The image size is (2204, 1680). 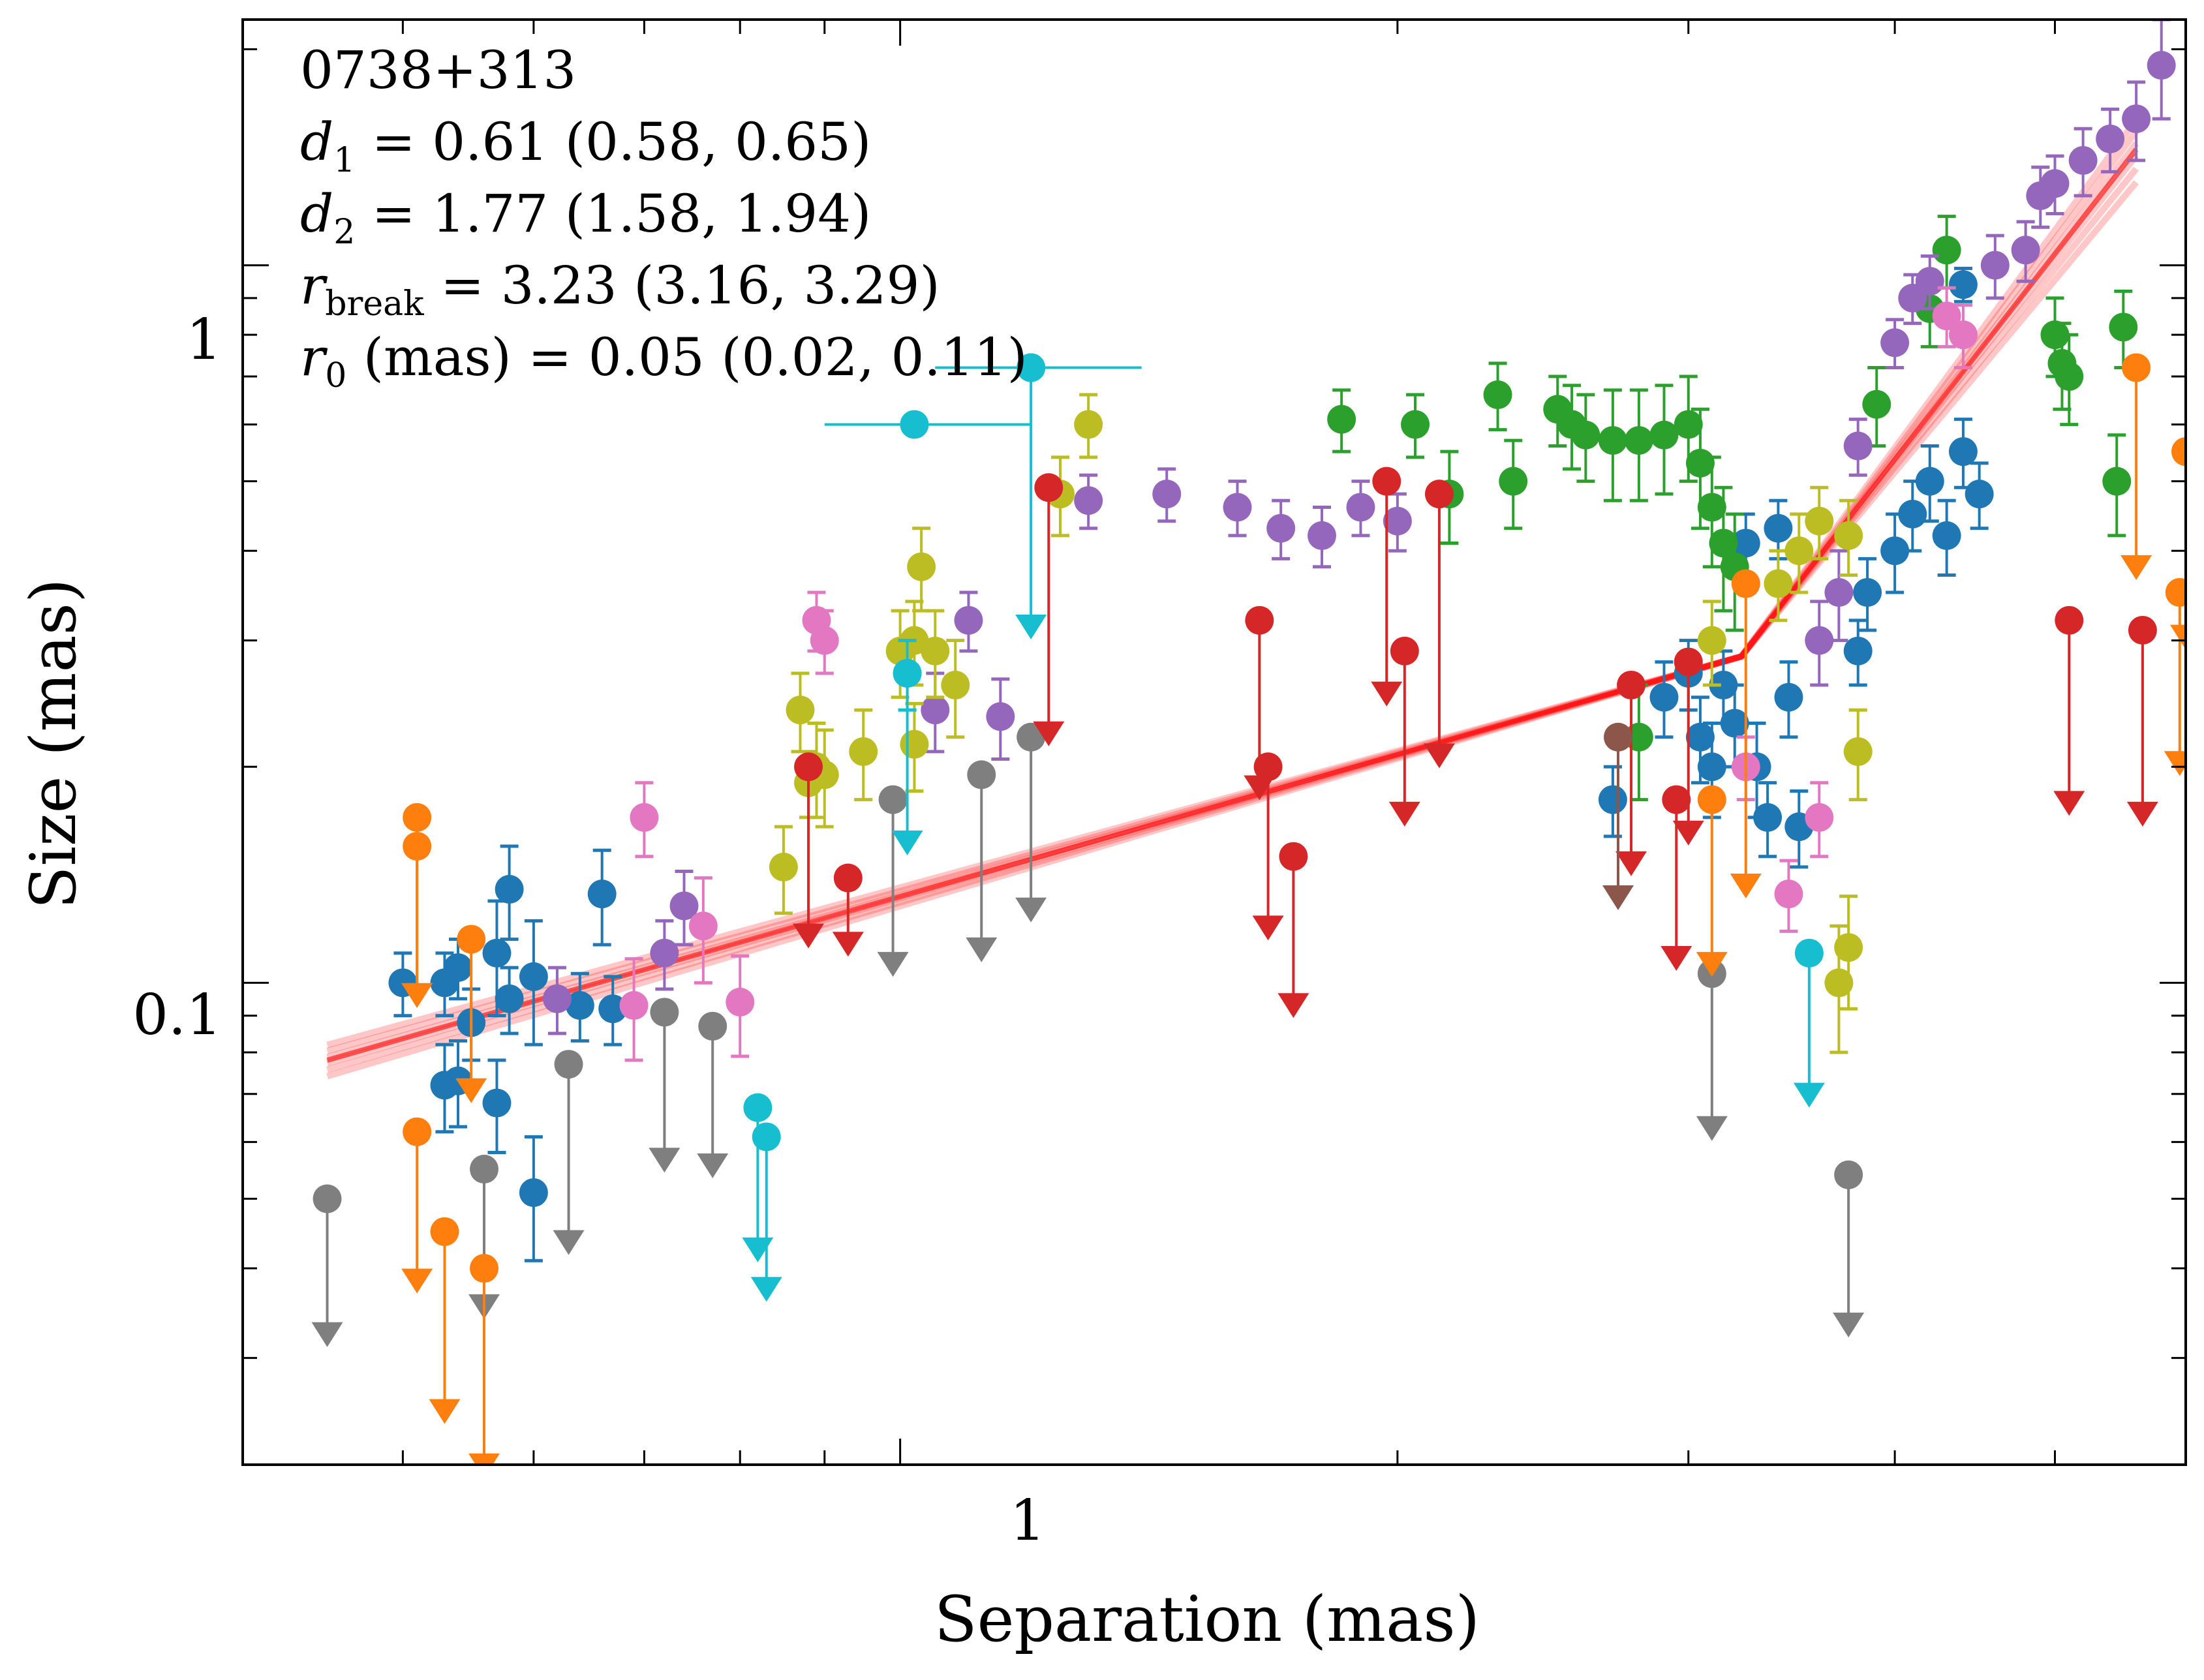 I want to click on annotation-r0: r0 (mas) = 0.05 (0.02, 0.11), so click(x=664, y=361).